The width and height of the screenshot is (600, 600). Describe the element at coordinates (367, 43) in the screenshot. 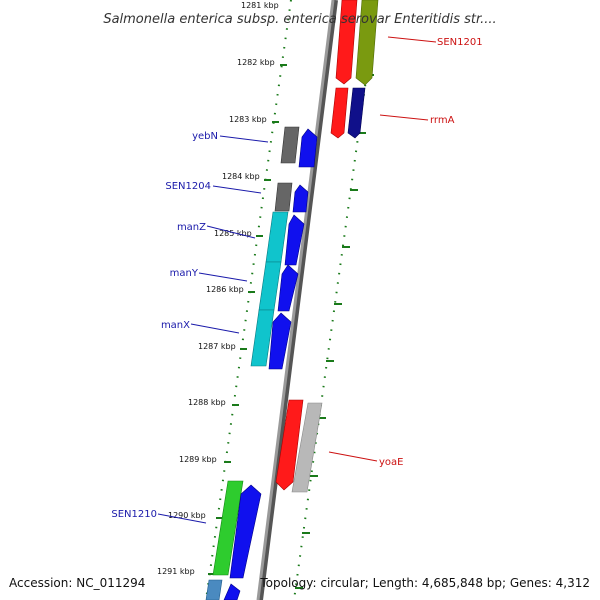

I see `gene-sen1201-olive` at that location.